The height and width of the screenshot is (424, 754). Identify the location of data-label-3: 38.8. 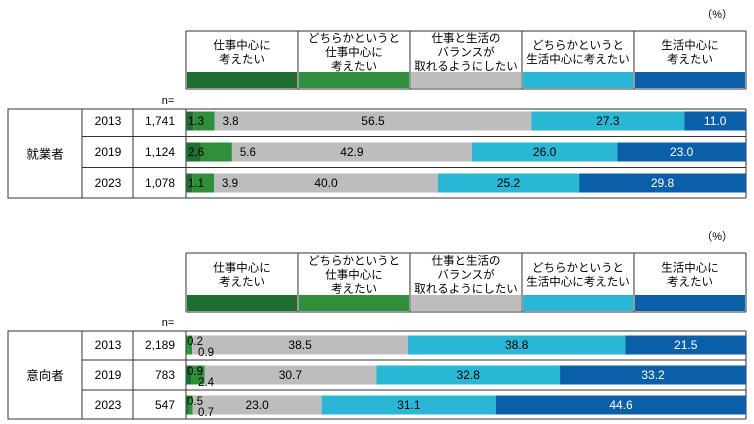
(517, 345).